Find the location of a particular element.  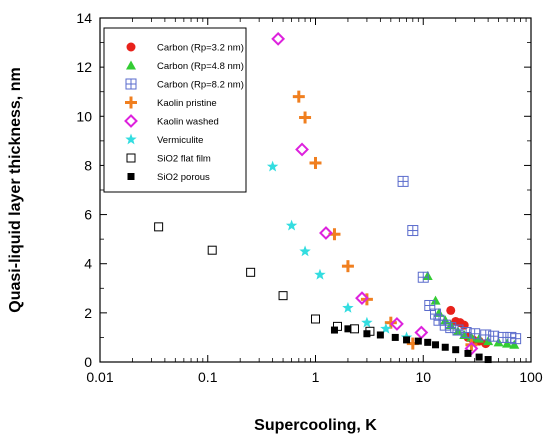

y-tick-label: 2 is located at coordinates (88, 313).